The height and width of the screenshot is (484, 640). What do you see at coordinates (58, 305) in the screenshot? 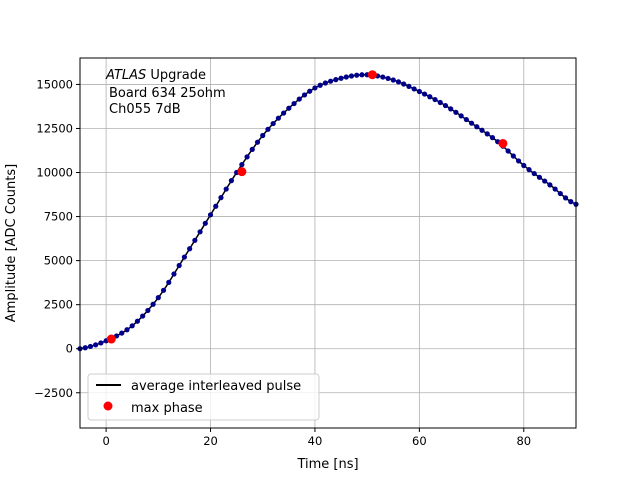
I see `y-tick-label: 2500` at bounding box center [58, 305].